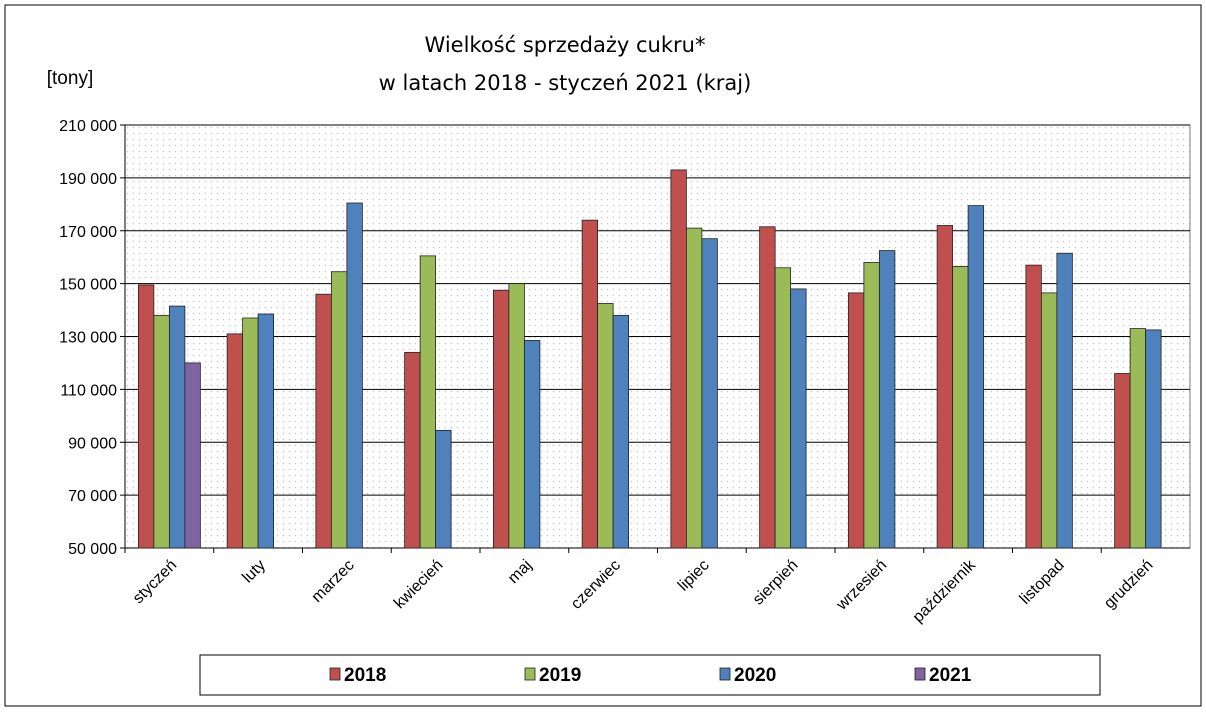 The image size is (1206, 716). What do you see at coordinates (155, 582) in the screenshot?
I see `x-tick-label: styczeń` at bounding box center [155, 582].